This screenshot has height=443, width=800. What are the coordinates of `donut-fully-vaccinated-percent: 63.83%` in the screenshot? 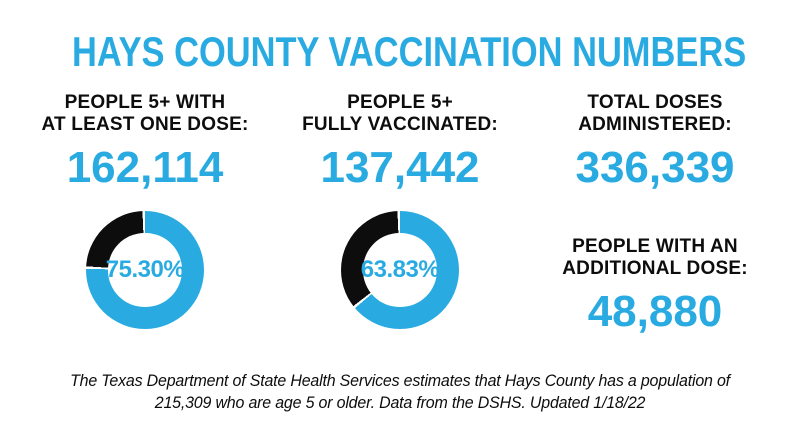 It's located at (400, 269).